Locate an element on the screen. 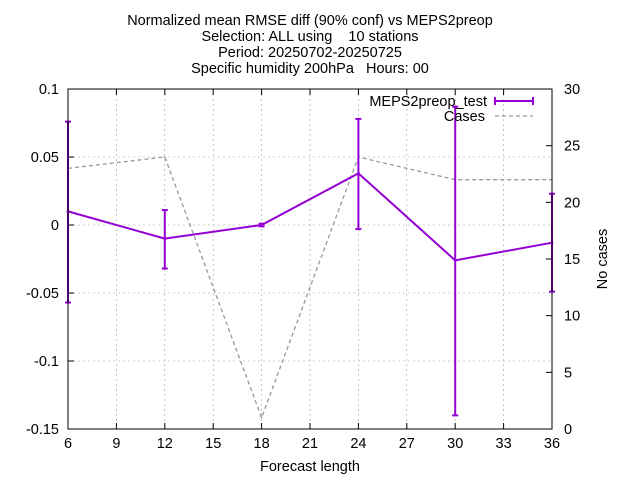 The image size is (640, 480). legend-label-series-1: MEPS2preop_test is located at coordinates (428, 102).